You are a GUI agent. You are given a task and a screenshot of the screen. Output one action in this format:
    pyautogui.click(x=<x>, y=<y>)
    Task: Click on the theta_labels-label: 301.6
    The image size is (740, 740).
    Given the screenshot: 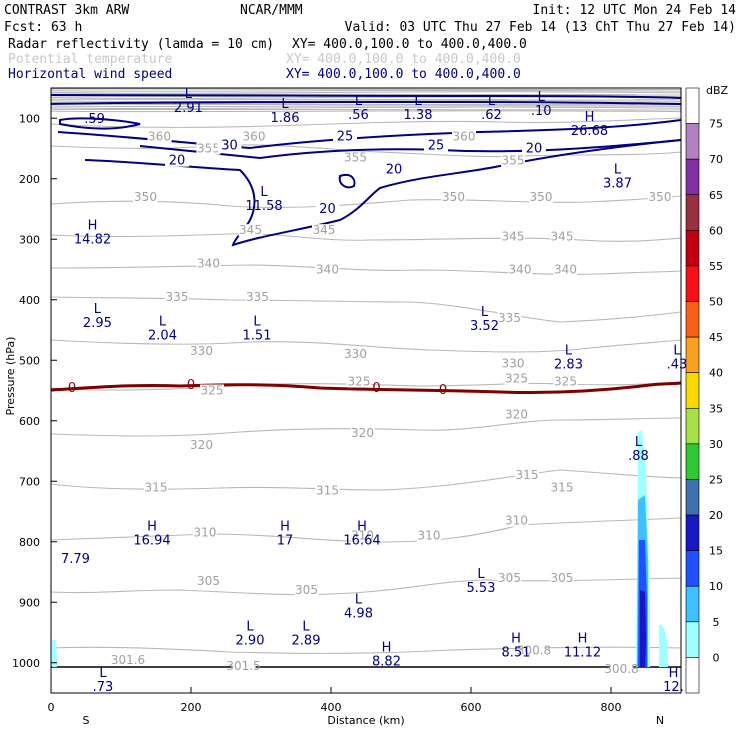 What is the action you would take?
    pyautogui.click(x=128, y=660)
    